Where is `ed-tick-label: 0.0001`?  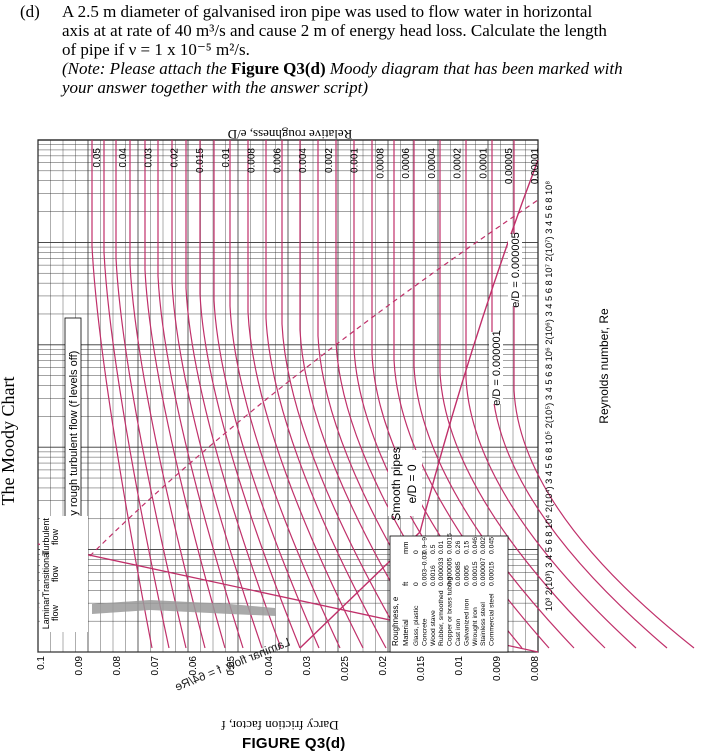 ed-tick-label: 0.0001 is located at coordinates (483, 163).